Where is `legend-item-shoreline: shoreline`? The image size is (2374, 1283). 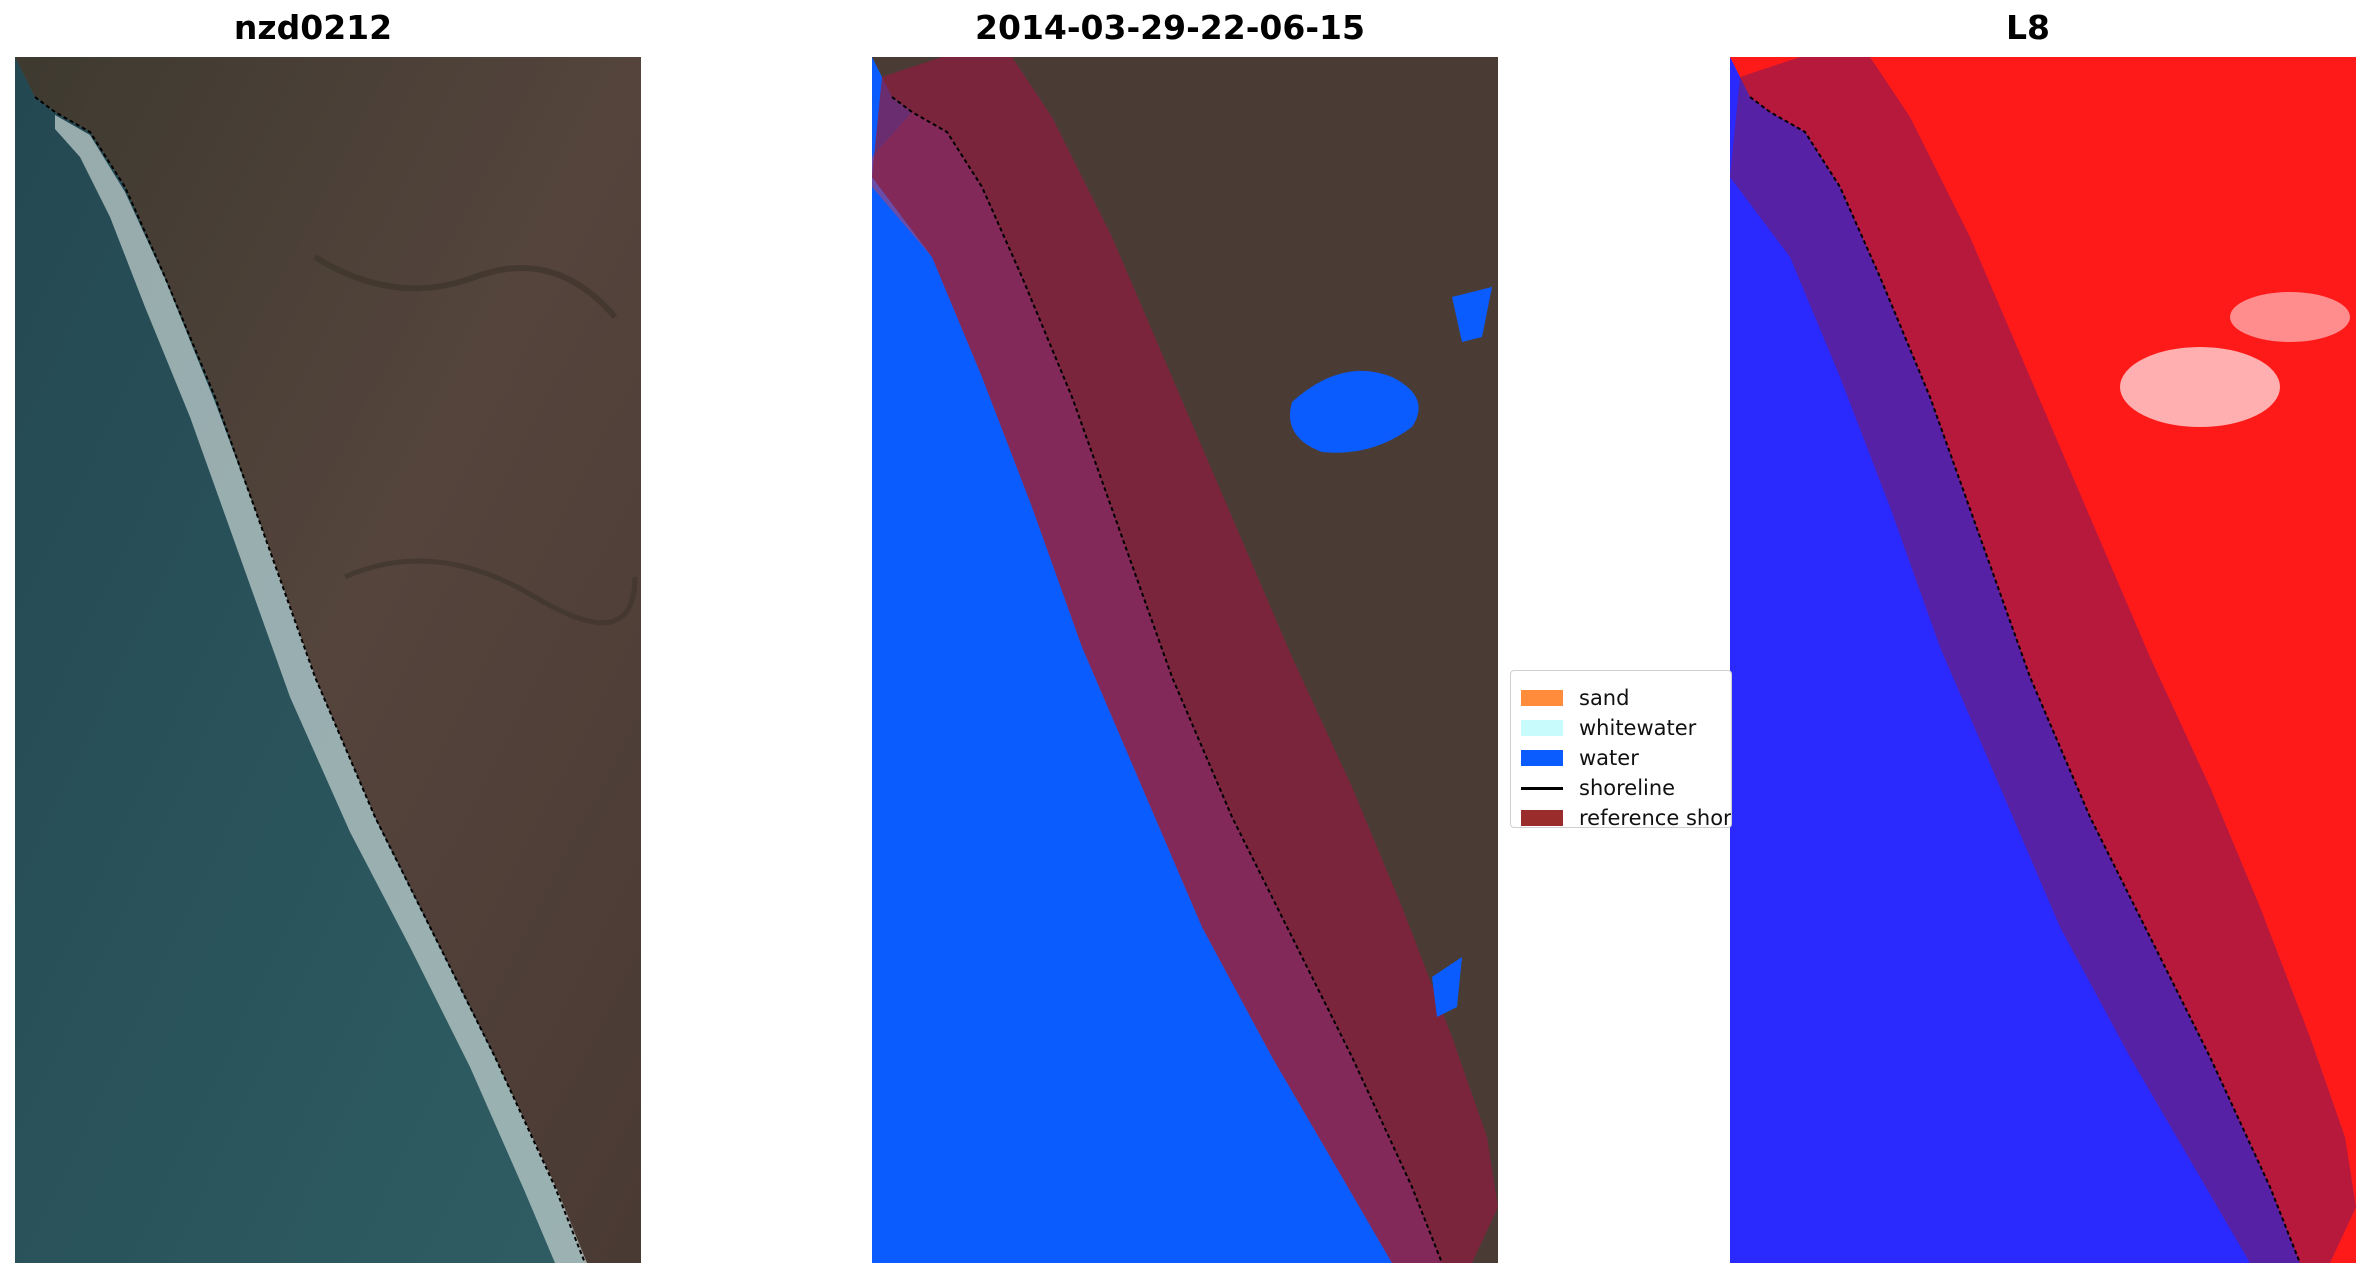 legend-item-shoreline: shoreline is located at coordinates (1598, 788).